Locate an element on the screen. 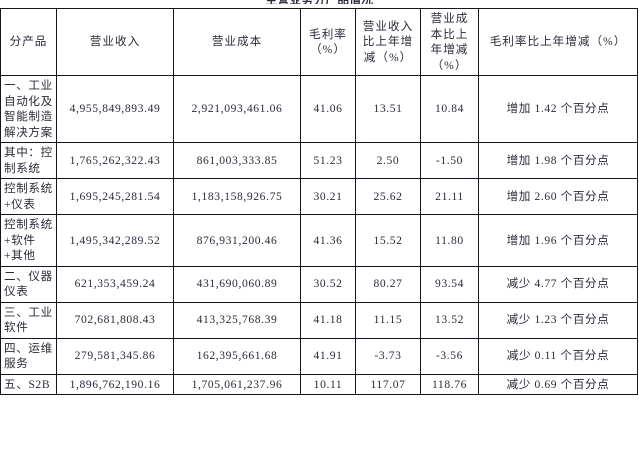 This screenshot has height=460, width=639. cell-margin-yoy: 减少 0.69 个百分点 is located at coordinates (558, 384).